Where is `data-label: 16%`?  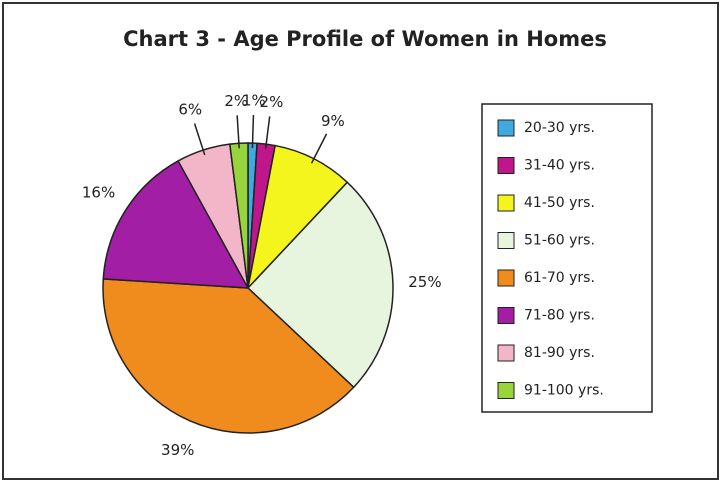
data-label: 16% is located at coordinates (98, 193).